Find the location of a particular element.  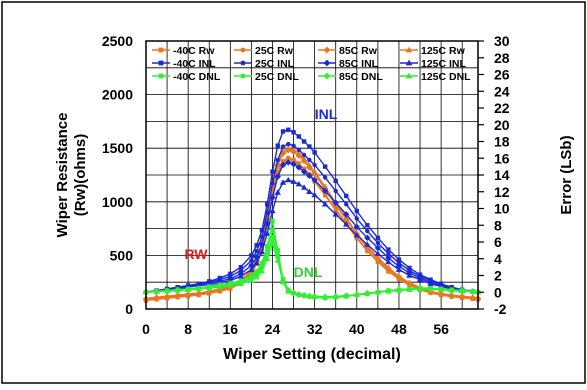

legend-label: 25C INL is located at coordinates (275, 64).